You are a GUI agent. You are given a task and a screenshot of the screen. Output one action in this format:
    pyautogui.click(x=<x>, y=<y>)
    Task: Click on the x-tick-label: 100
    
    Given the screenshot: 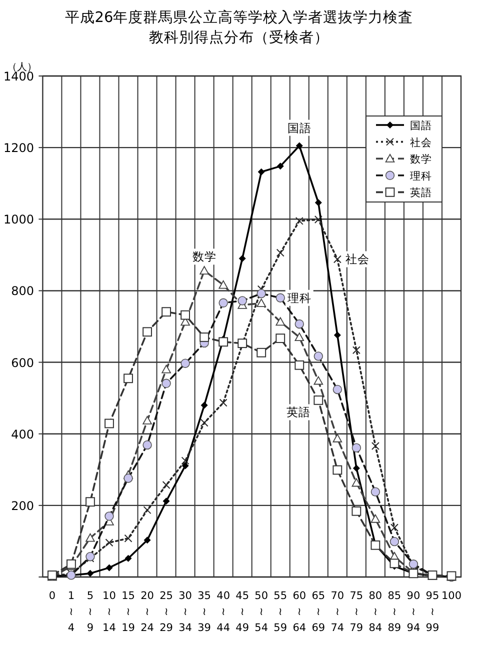 What is the action you would take?
    pyautogui.click(x=451, y=596)
    